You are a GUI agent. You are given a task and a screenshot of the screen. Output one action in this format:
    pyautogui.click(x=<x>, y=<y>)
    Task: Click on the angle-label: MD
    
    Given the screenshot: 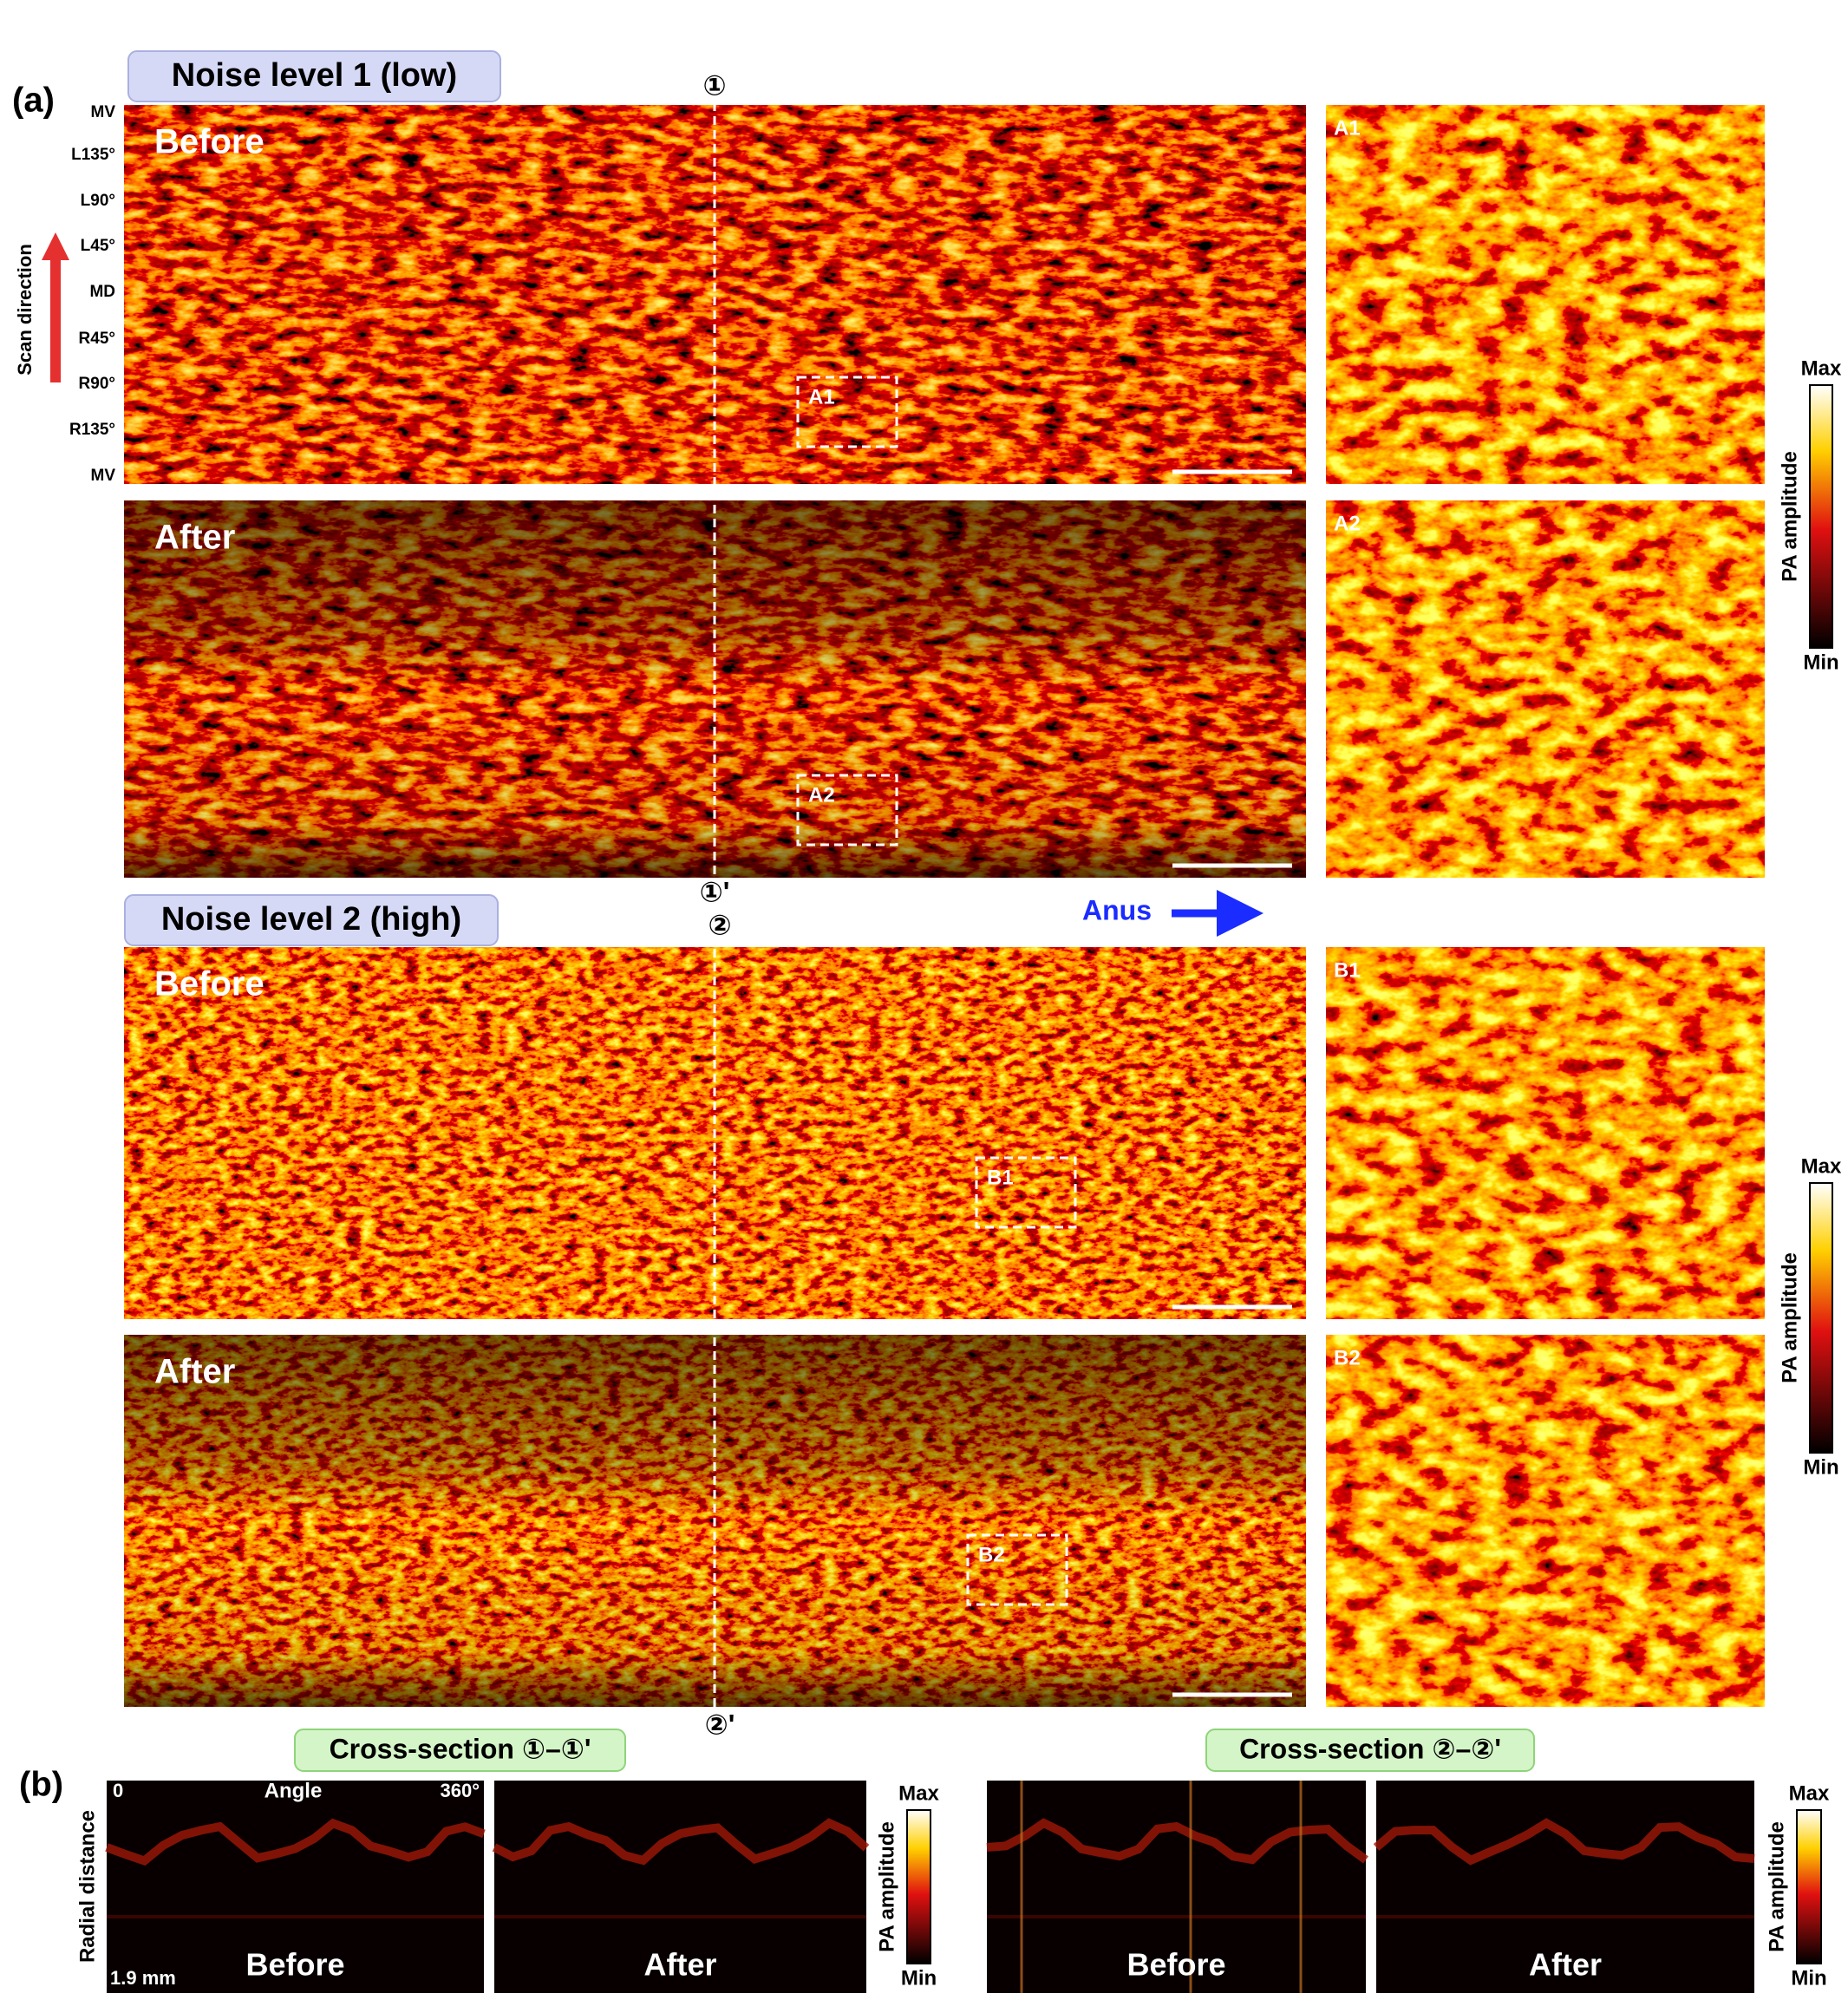 What is the action you would take?
    pyautogui.click(x=102, y=292)
    